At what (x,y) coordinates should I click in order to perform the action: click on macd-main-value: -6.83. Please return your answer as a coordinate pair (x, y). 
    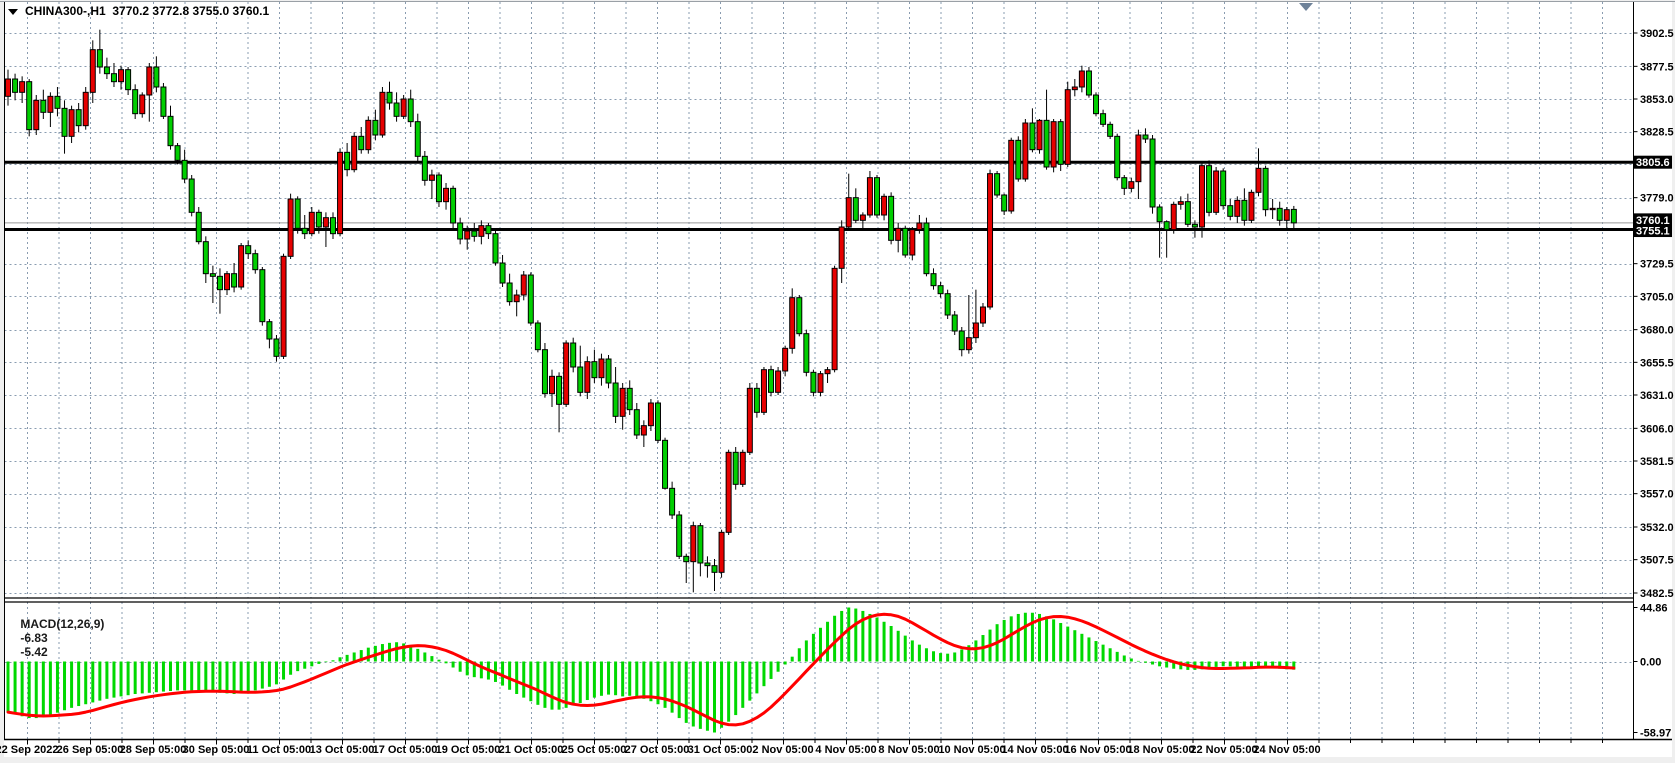
    Looking at the image, I should click on (34, 638).